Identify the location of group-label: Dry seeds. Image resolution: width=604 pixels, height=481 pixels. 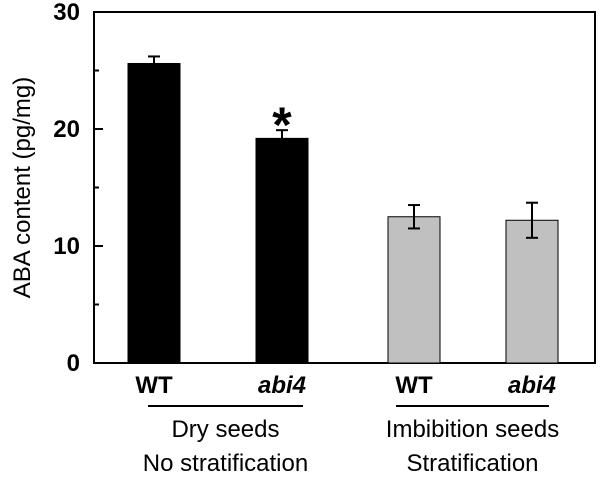
(225, 429).